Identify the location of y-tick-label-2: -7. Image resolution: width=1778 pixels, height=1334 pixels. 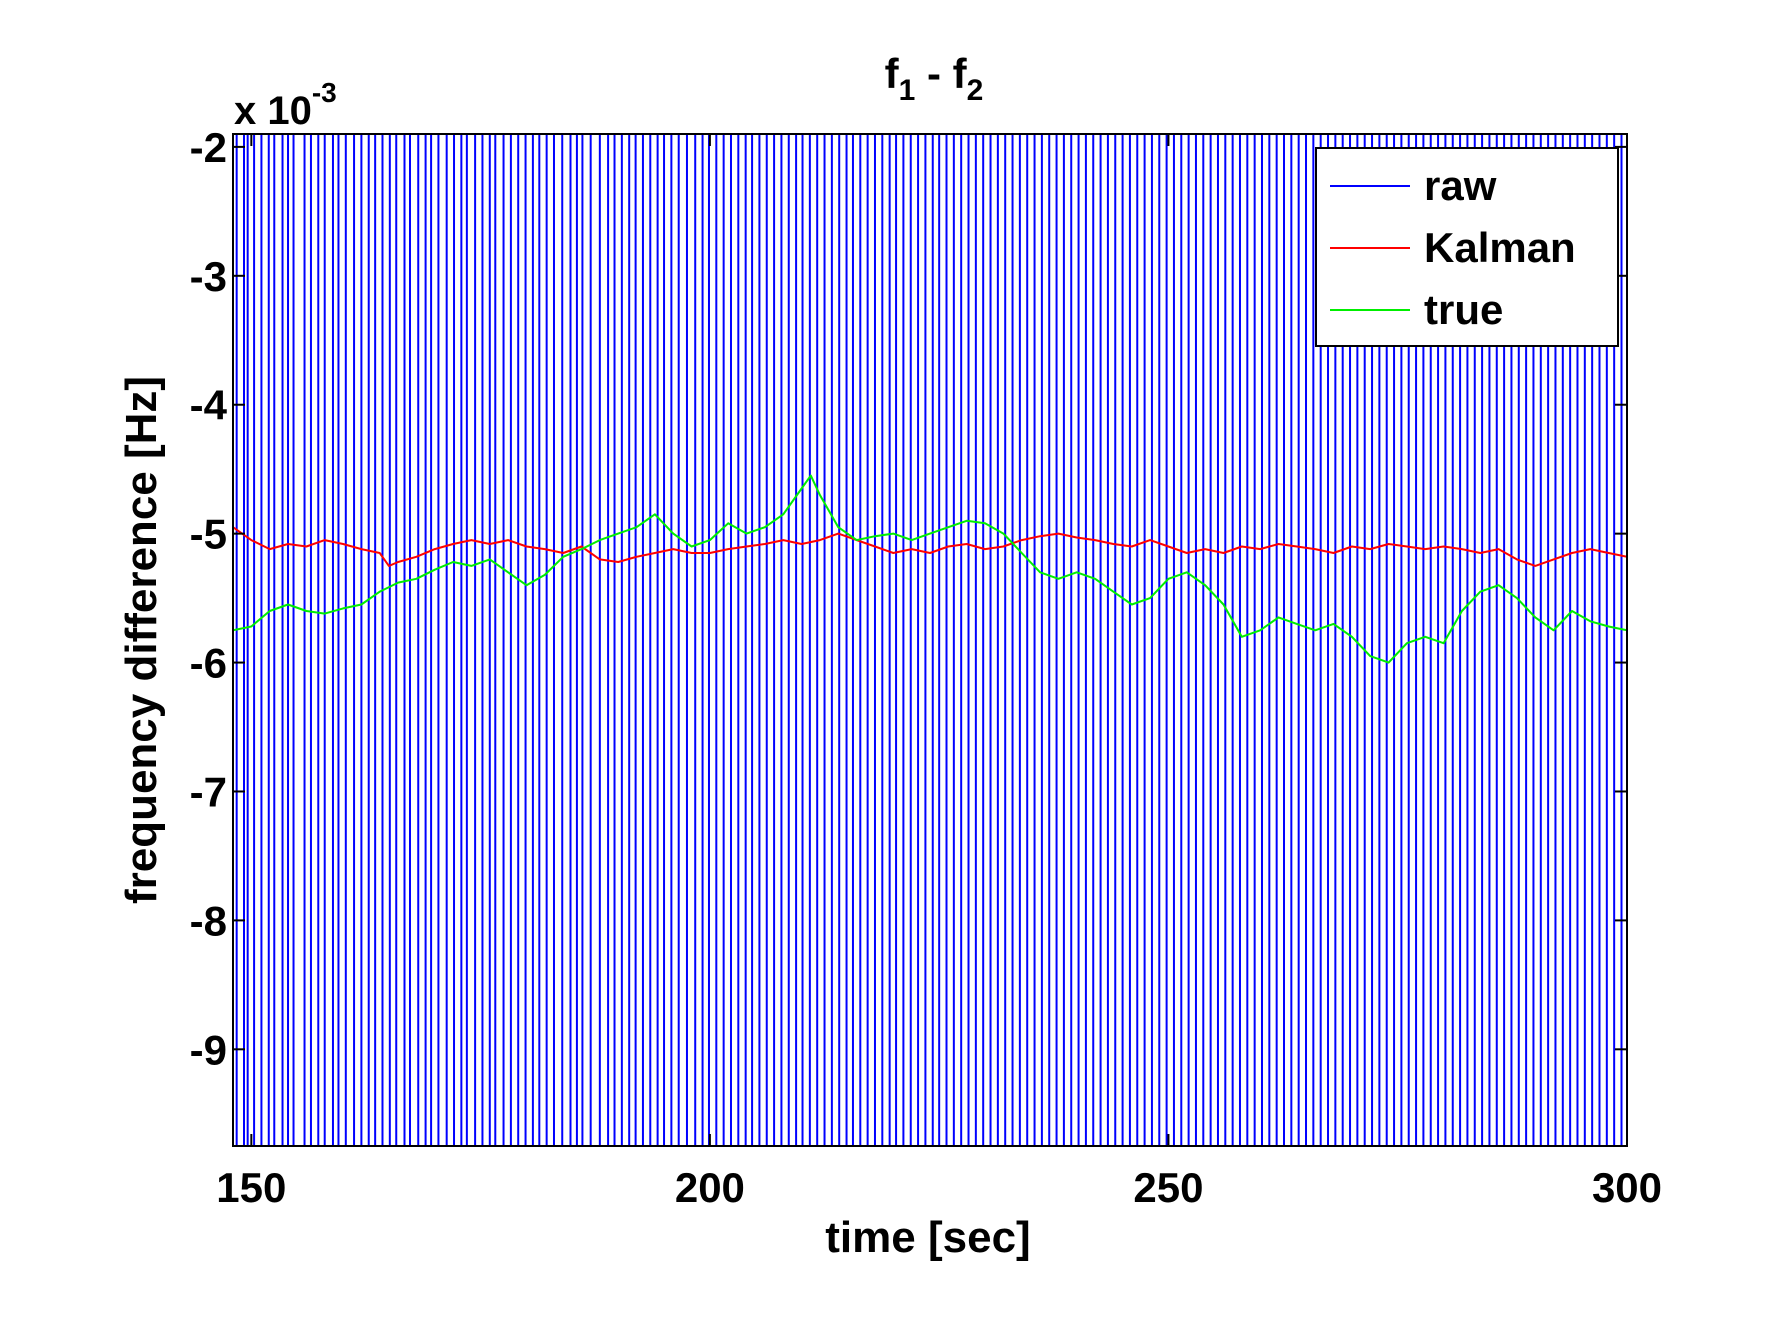
(208, 791).